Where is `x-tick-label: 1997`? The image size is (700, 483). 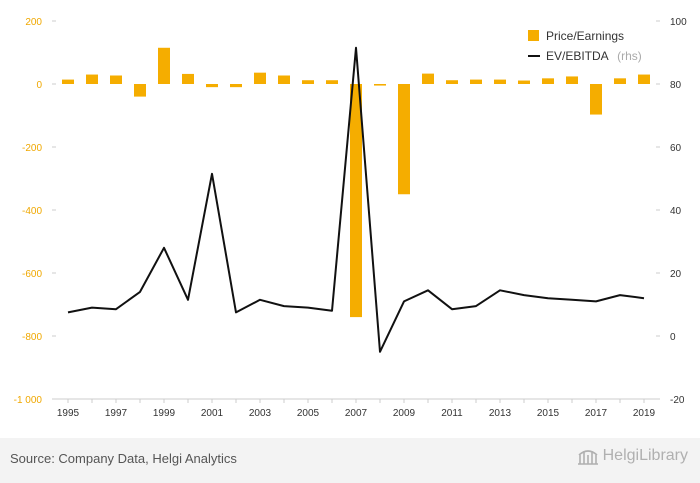
x-tick-label: 1997 is located at coordinates (116, 413).